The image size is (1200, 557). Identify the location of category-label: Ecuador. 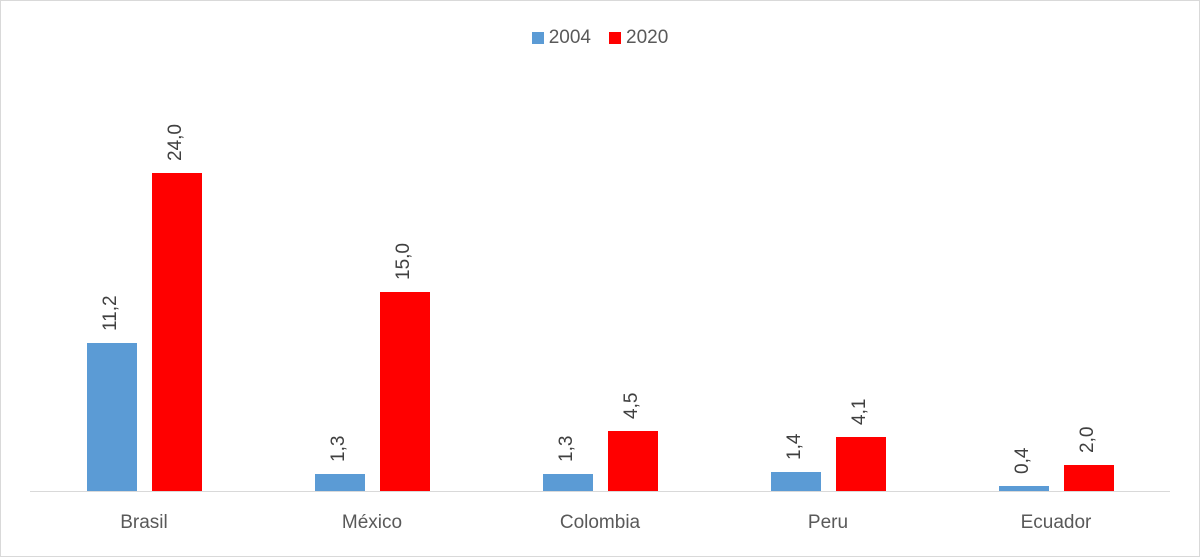
(1056, 522).